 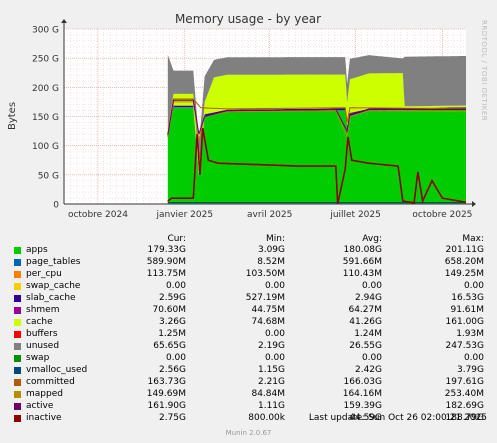 I want to click on legend-avg: 159.39G, so click(x=362, y=406).